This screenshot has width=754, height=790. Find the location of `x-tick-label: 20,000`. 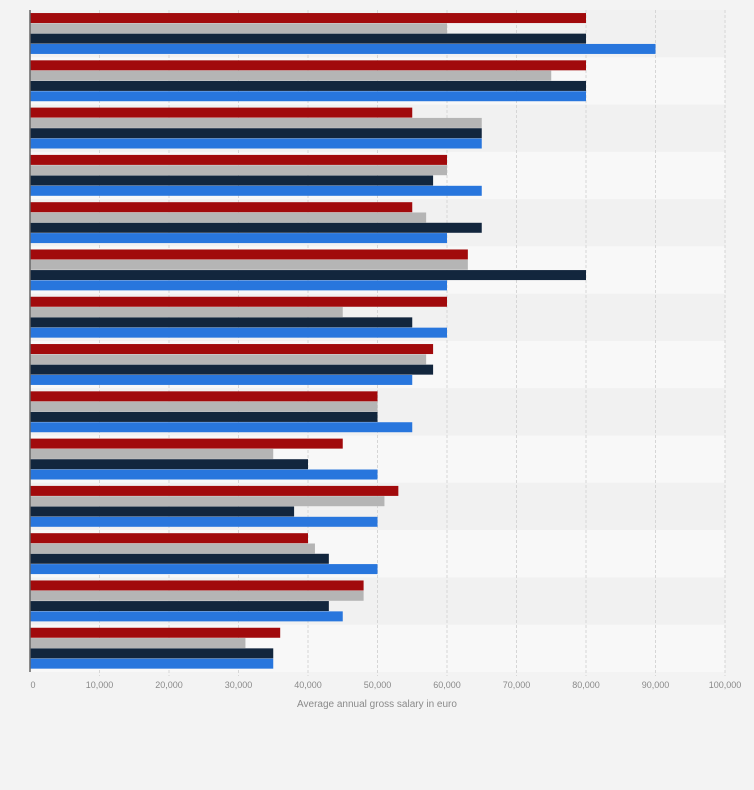

x-tick-label: 20,000 is located at coordinates (169, 685).